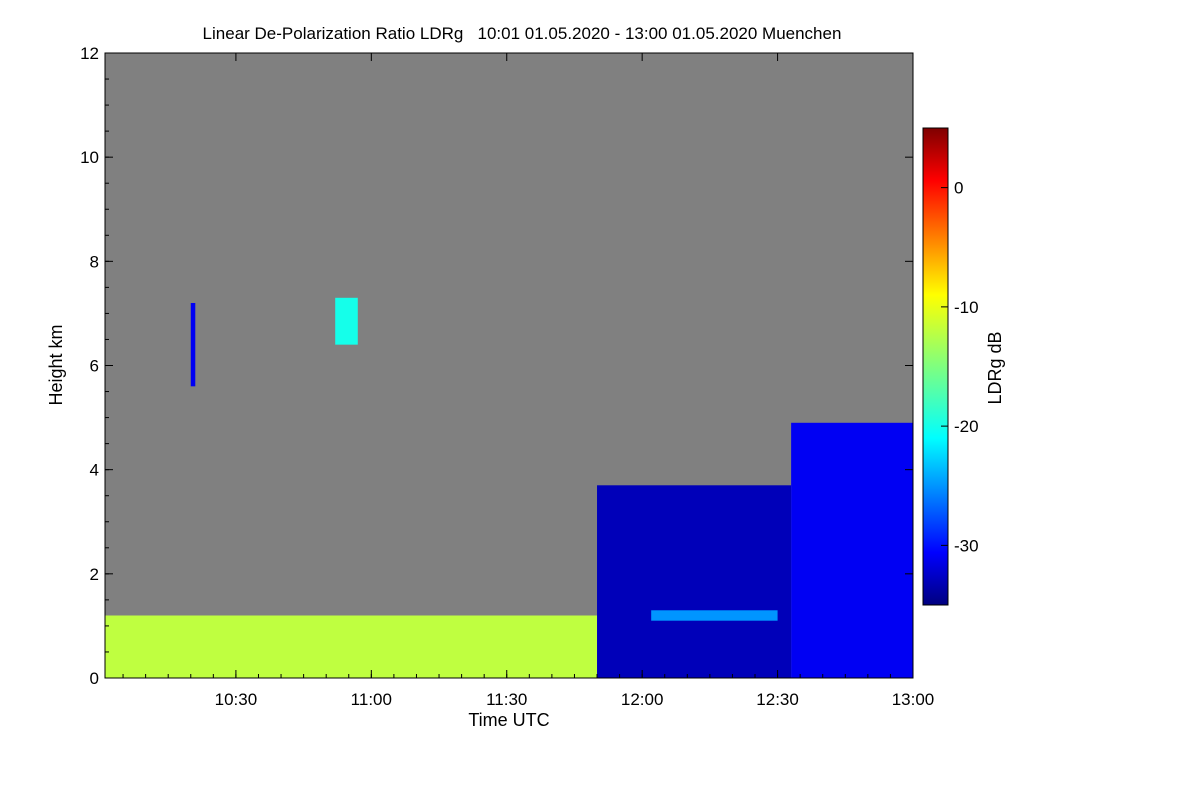  Describe the element at coordinates (89, 157) in the screenshot. I see `y-tick-label: 10` at that location.